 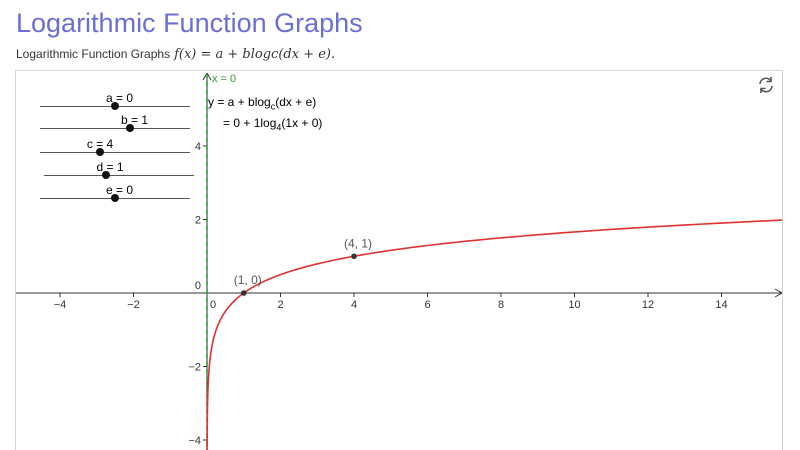 What do you see at coordinates (115, 106) in the screenshot?
I see `slider-a-thumb` at bounding box center [115, 106].